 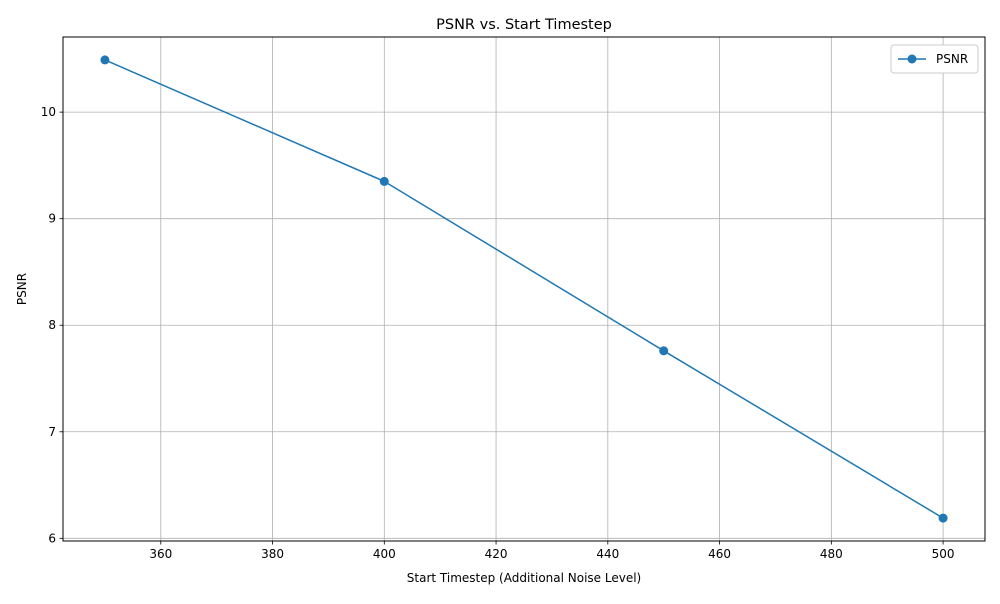 I want to click on y-axis-ticks: 6 7 8 9 10, so click(x=52, y=325).